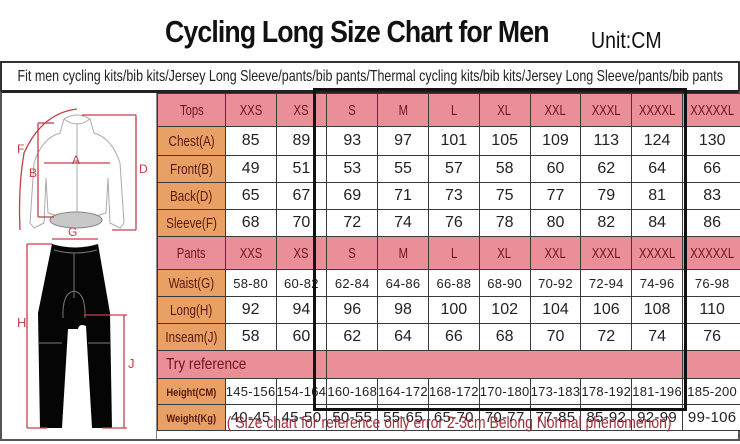 The image size is (740, 444). Describe the element at coordinates (606, 392) in the screenshot. I see `cell: 178-192` at that location.